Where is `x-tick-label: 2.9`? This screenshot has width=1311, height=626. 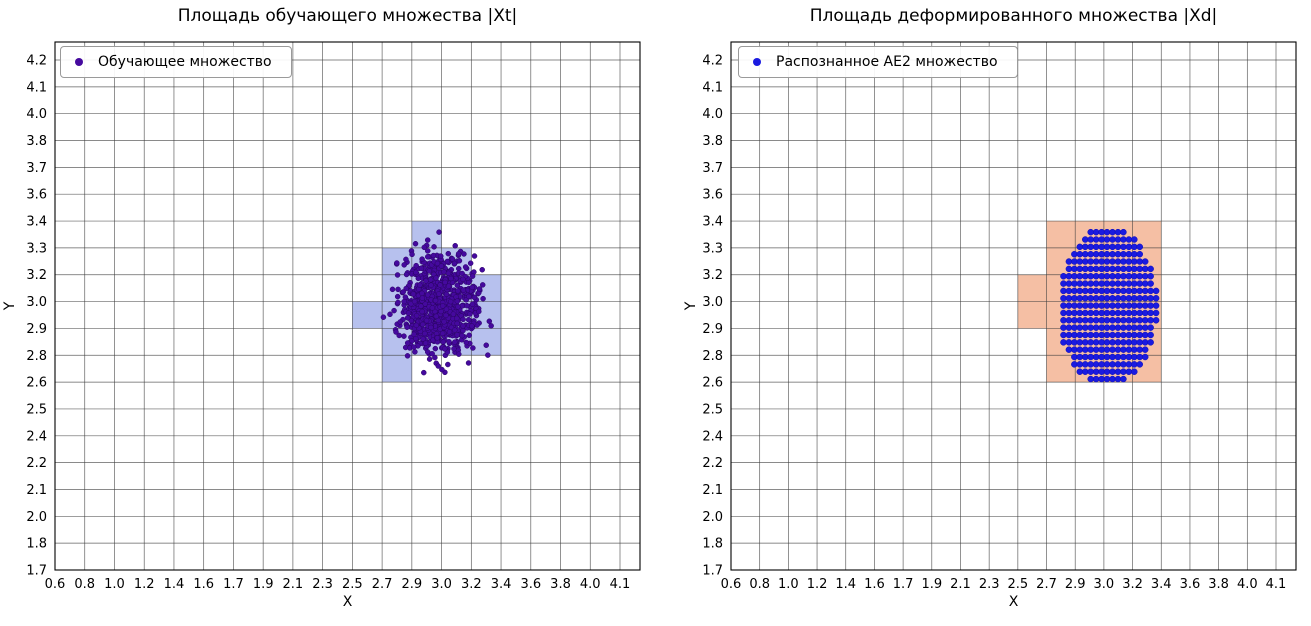 x-tick-label: 2.9 is located at coordinates (411, 584).